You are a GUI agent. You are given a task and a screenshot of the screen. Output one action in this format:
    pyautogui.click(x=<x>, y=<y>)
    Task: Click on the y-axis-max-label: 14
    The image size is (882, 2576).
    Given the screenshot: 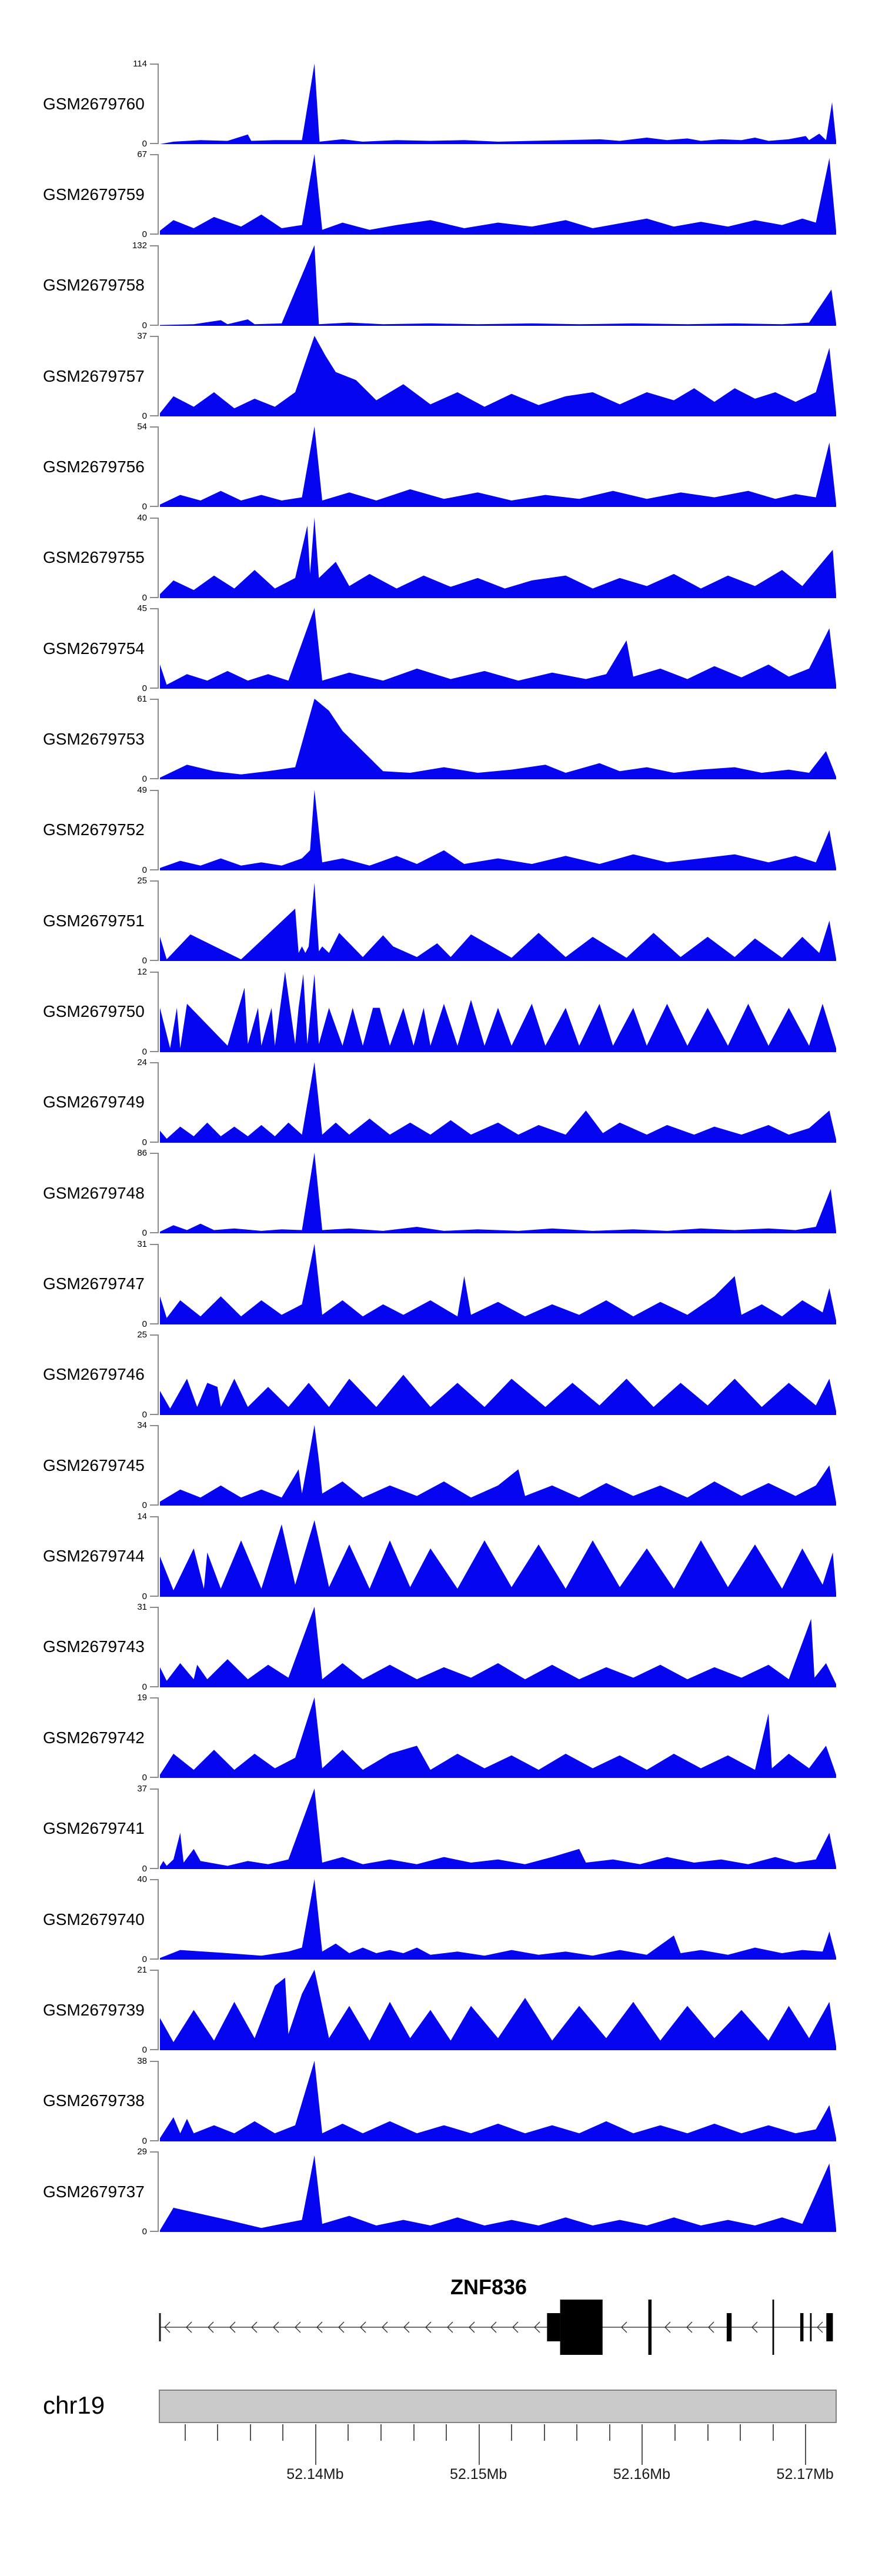 What is the action you would take?
    pyautogui.click(x=142, y=1516)
    